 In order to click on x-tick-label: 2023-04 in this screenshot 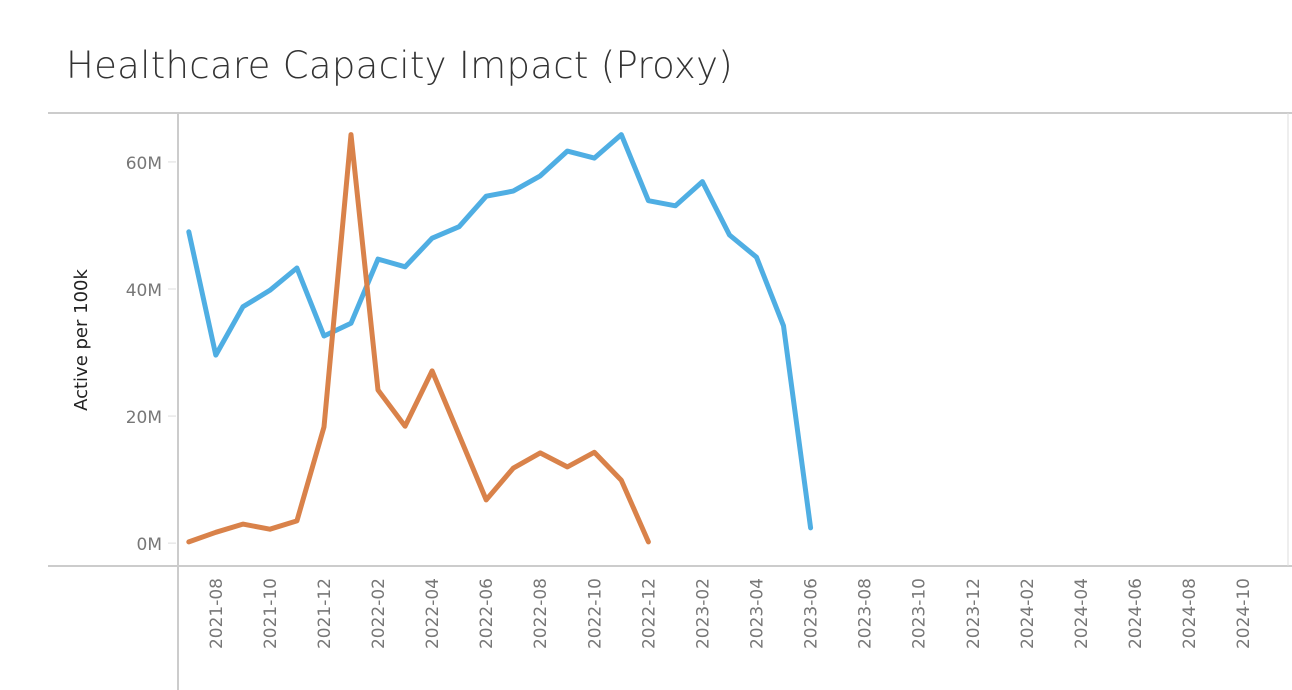, I will do `click(757, 613)`.